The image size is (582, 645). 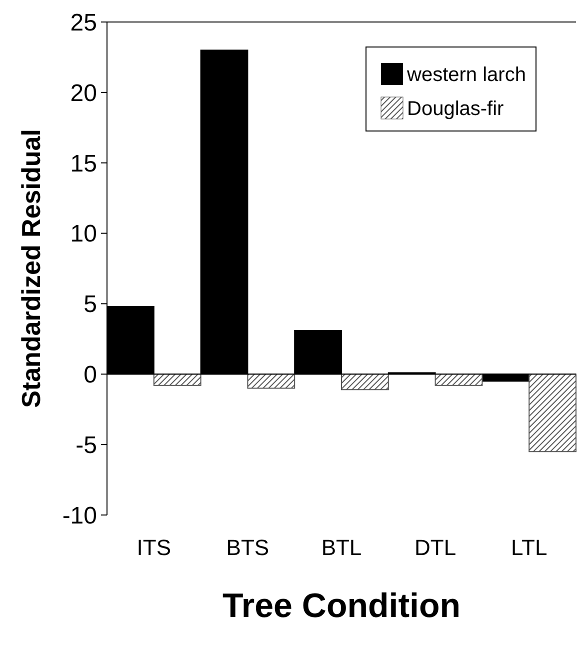 What do you see at coordinates (83, 22) in the screenshot?
I see `y-tick-label: 25` at bounding box center [83, 22].